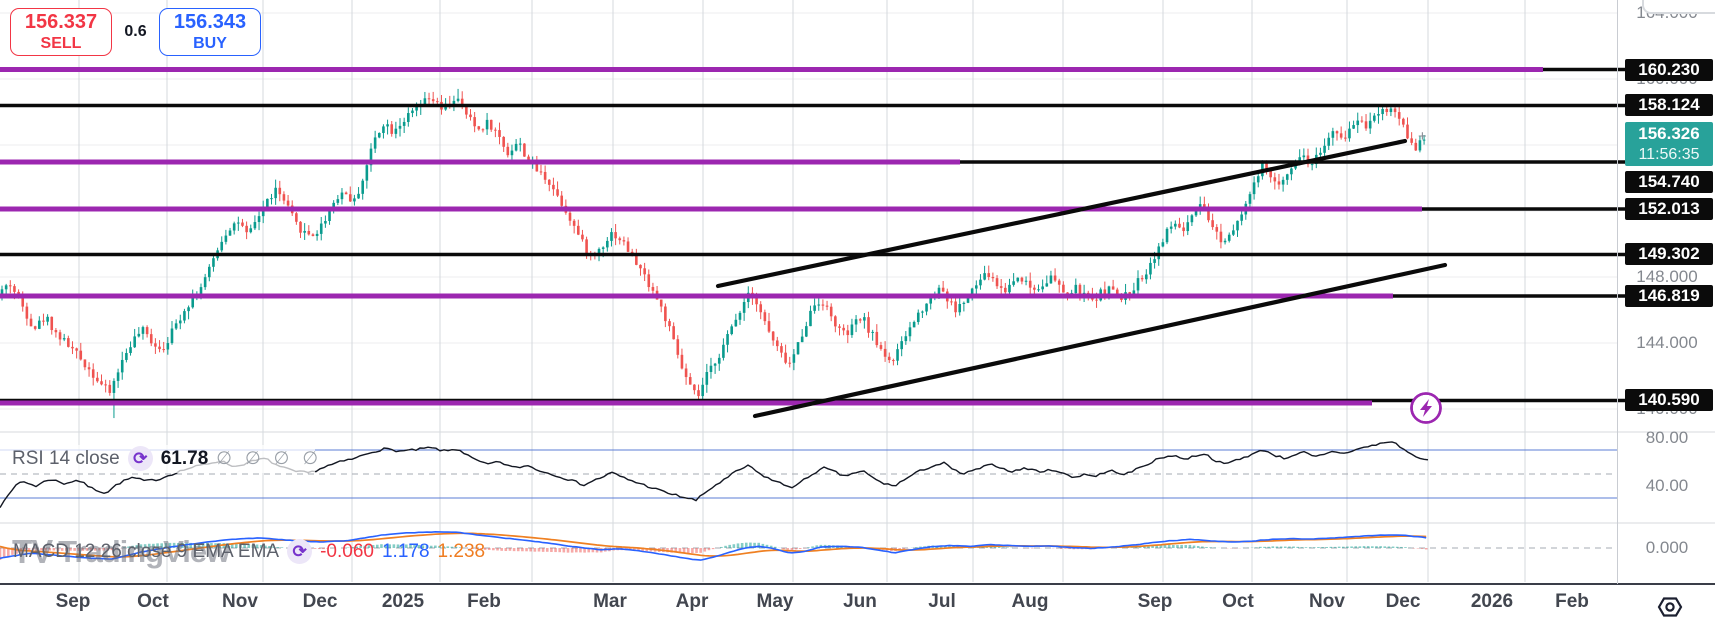 The height and width of the screenshot is (619, 1715). I want to click on level-price-label: 152.013, so click(1669, 209).